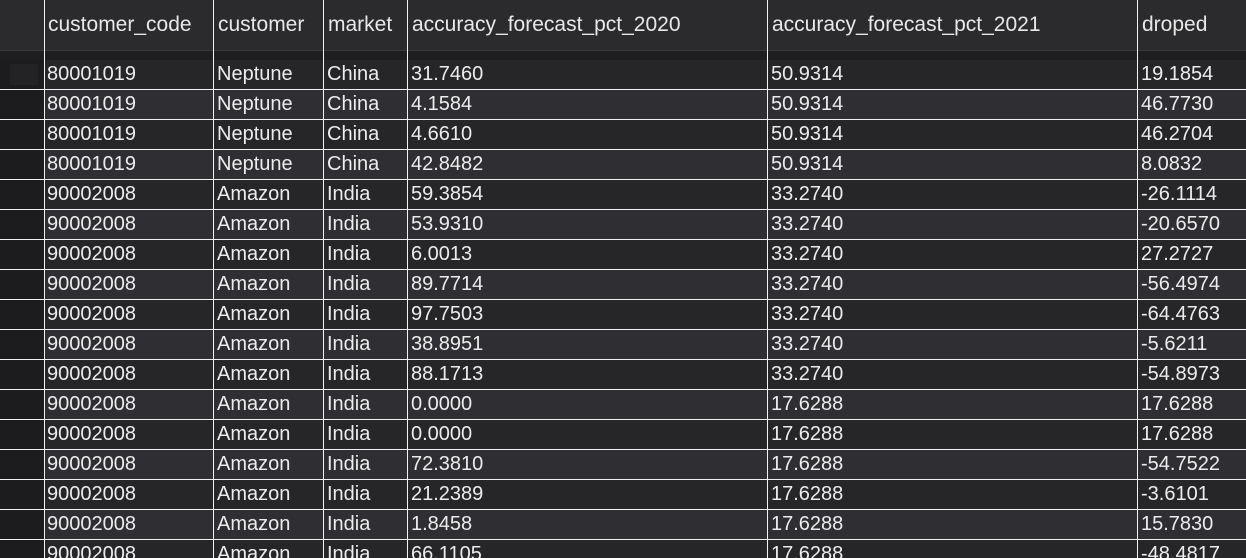 The height and width of the screenshot is (558, 1246). I want to click on cell-accuracy-2020: 42.8482, so click(447, 164).